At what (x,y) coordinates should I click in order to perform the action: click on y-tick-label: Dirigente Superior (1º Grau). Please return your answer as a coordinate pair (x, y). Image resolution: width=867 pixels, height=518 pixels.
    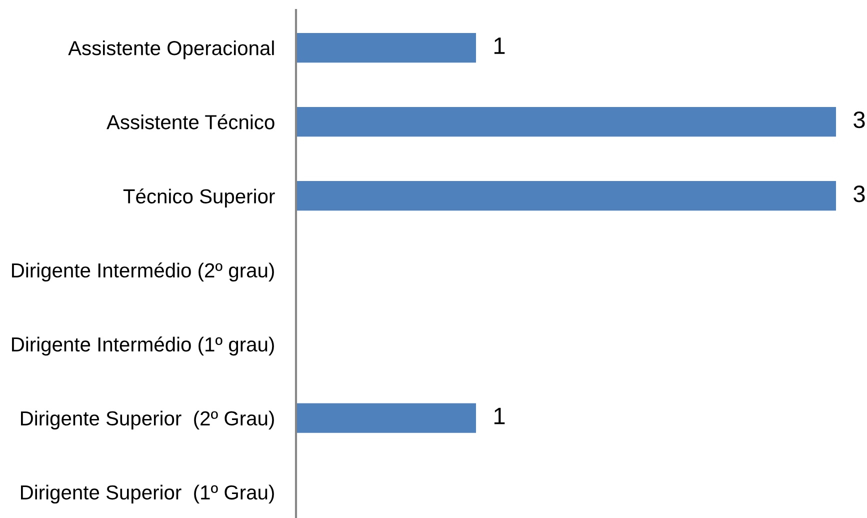
    Looking at the image, I should click on (147, 494).